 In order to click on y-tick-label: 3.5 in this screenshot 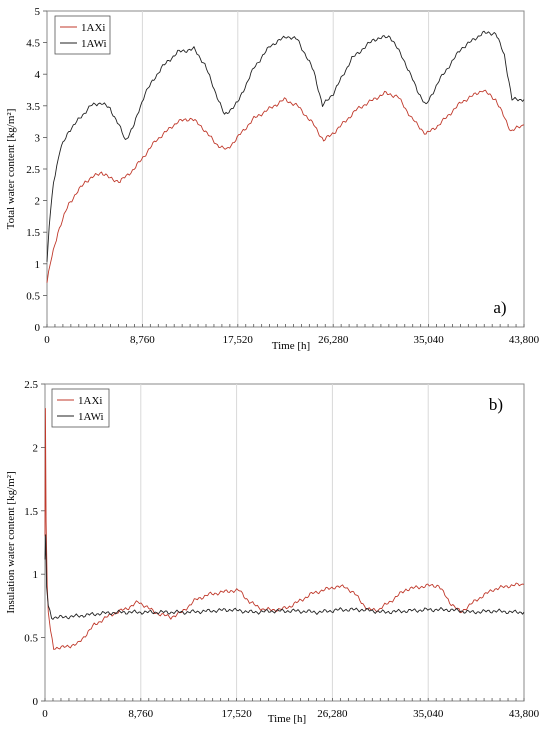, I will do `click(33, 107)`.